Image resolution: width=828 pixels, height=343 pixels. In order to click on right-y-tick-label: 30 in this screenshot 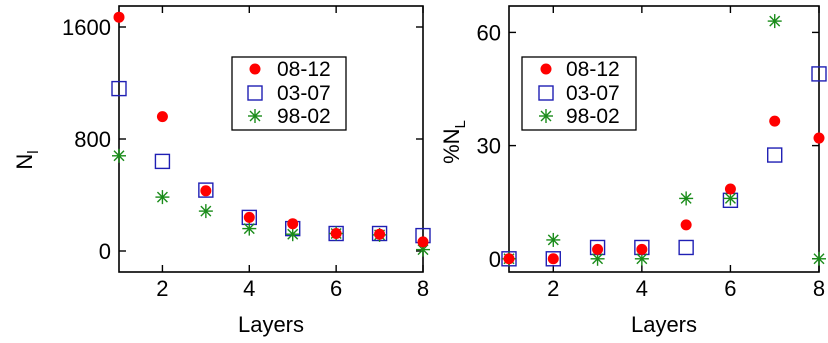, I will do `click(489, 146)`.